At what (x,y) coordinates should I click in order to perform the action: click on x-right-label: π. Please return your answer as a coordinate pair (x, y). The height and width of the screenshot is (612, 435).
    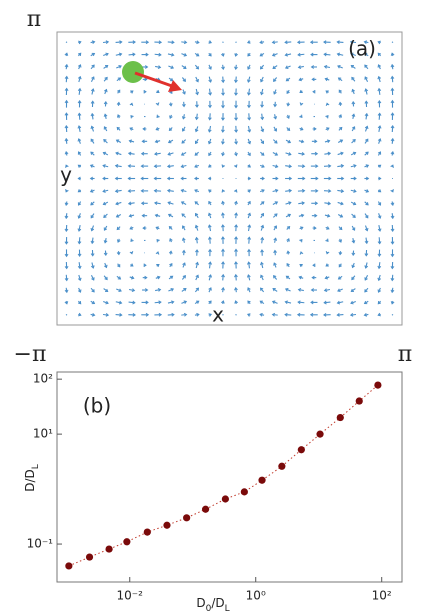
    Looking at the image, I should click on (405, 354).